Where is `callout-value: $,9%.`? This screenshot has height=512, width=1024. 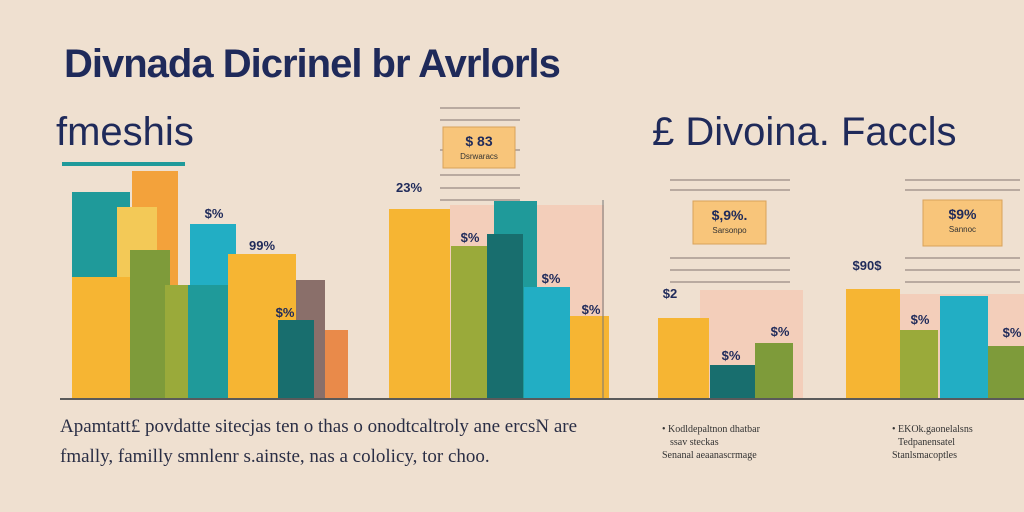
callout-value: $,9%. is located at coordinates (730, 215).